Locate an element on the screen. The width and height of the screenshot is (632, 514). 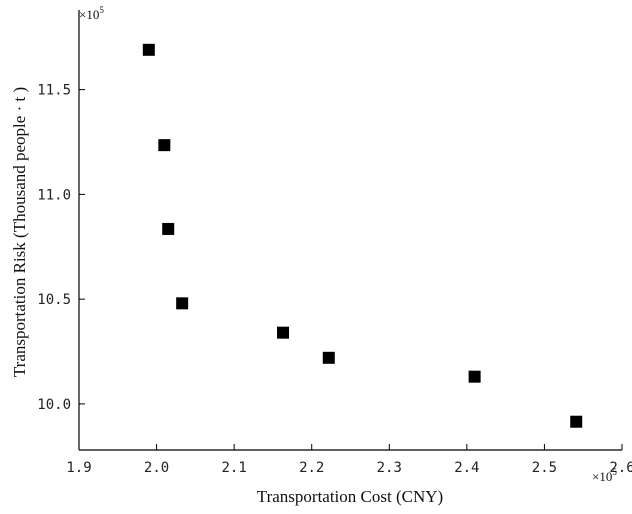
x-axis-title: Transportation Cost (CNY) is located at coordinates (350, 496).